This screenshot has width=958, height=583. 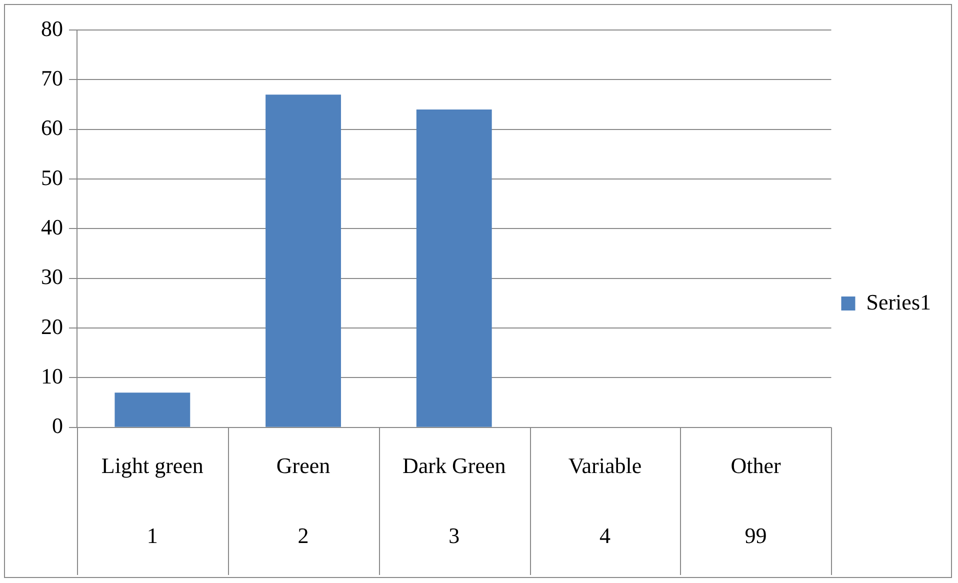 I want to click on category-label: Light green 1, so click(x=152, y=500).